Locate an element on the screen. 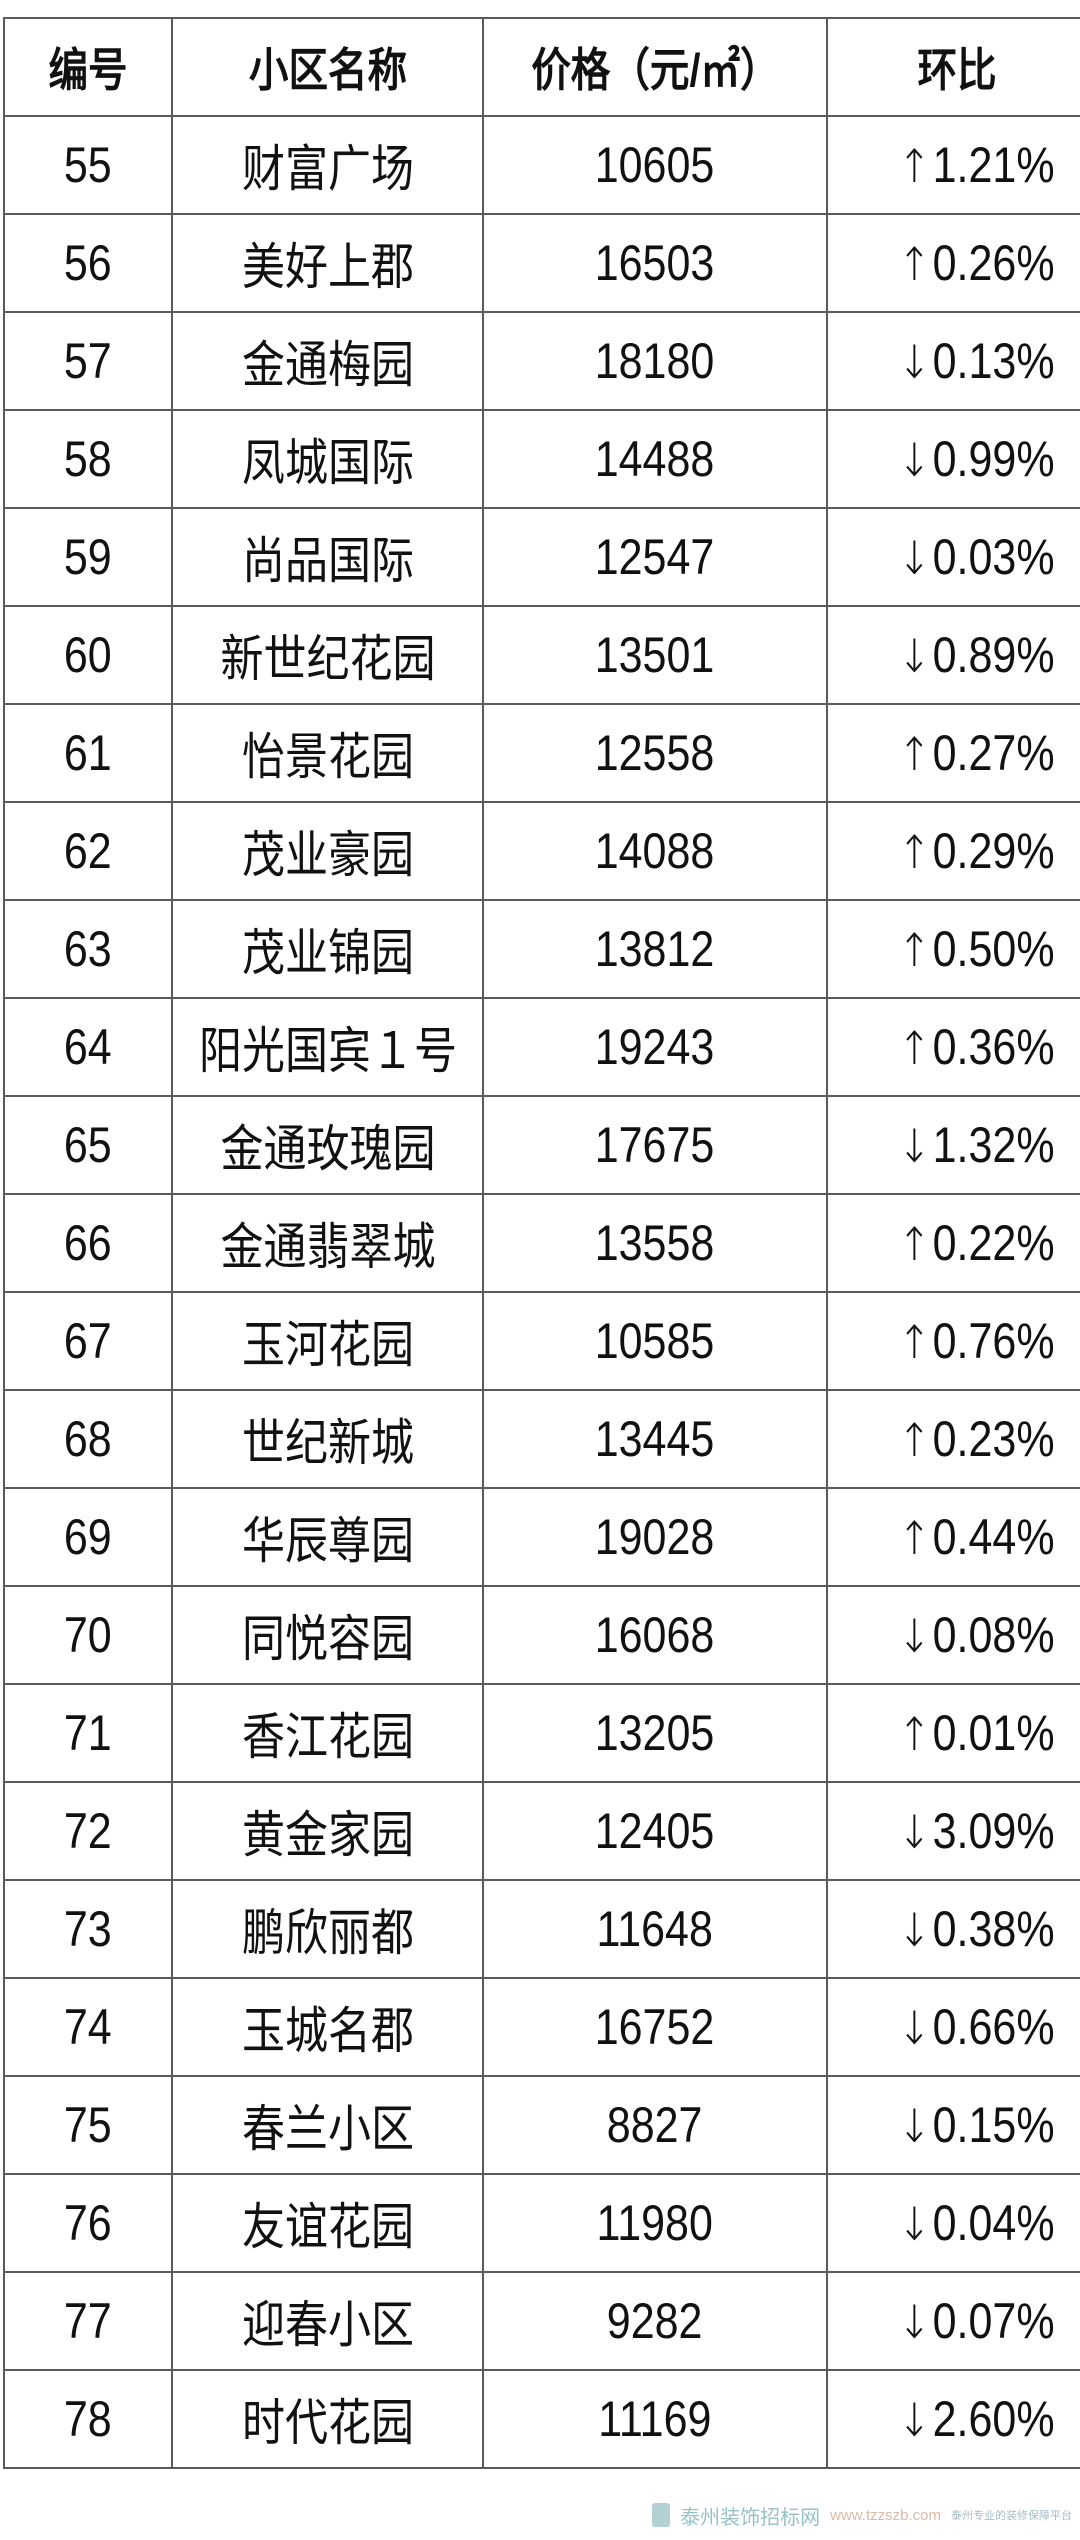 Image resolution: width=1080 pixels, height=2540 pixels. cell-price-text: 16503 is located at coordinates (655, 263).